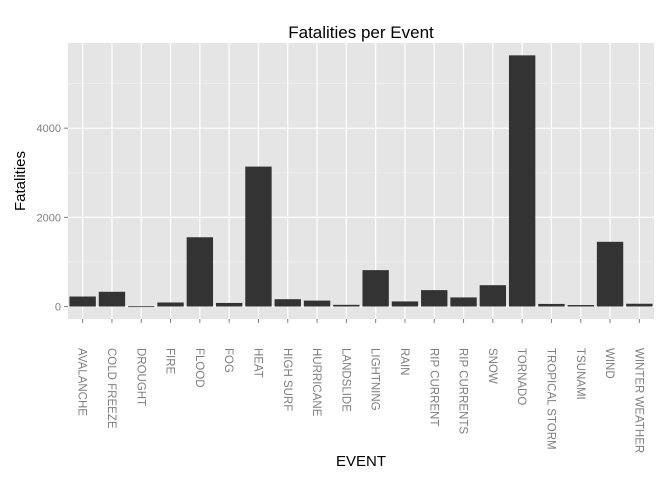 The image size is (672, 480). What do you see at coordinates (550, 399) in the screenshot?
I see `x-tick-label: TROPICAL STORM` at bounding box center [550, 399].